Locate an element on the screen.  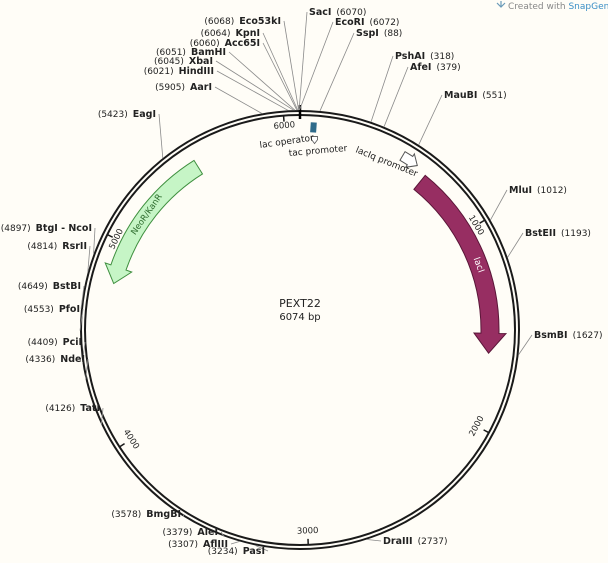
site-position: (6068) is located at coordinates (219, 22).